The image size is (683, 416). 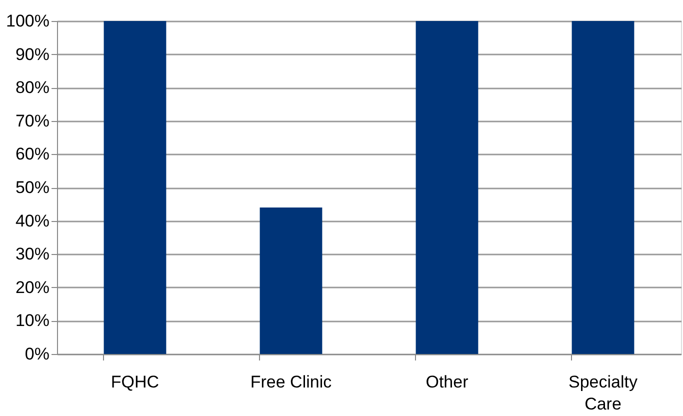 I want to click on x-tick-label: FQHC, so click(x=135, y=382).